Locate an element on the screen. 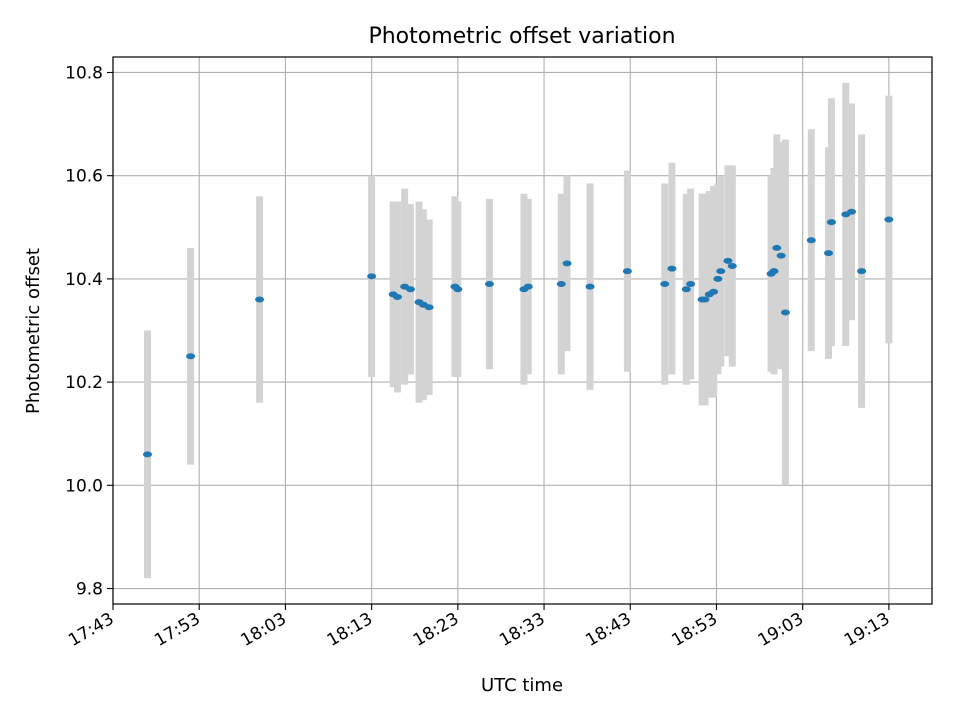 The image size is (960, 720). y-tick-label: 10.0 is located at coordinates (84, 486).